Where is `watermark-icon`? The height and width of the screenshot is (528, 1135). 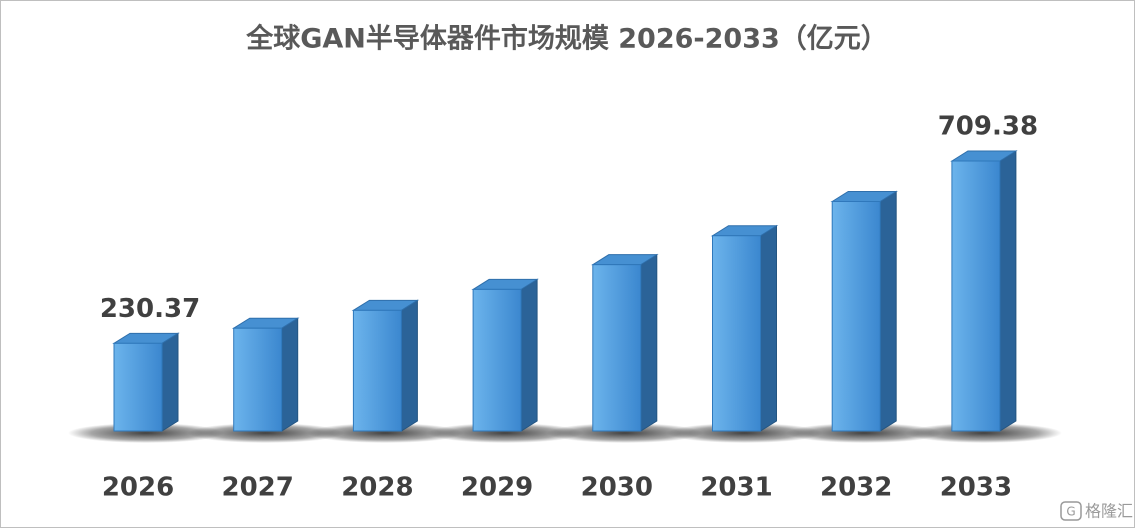
watermark-icon is located at coordinates (1071, 511).